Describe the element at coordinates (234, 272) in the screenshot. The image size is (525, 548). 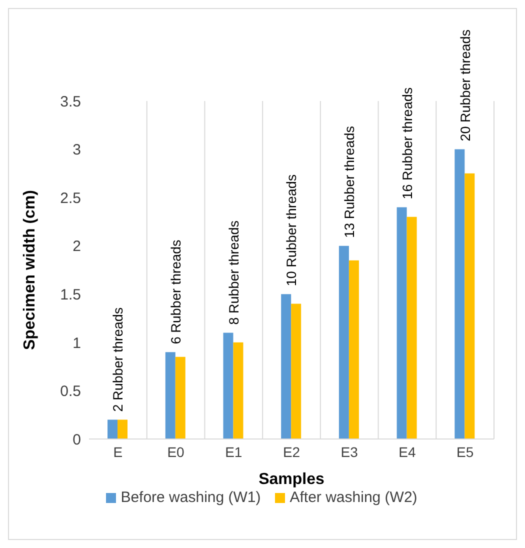
I see `annotation: 8 Rubber threads` at that location.